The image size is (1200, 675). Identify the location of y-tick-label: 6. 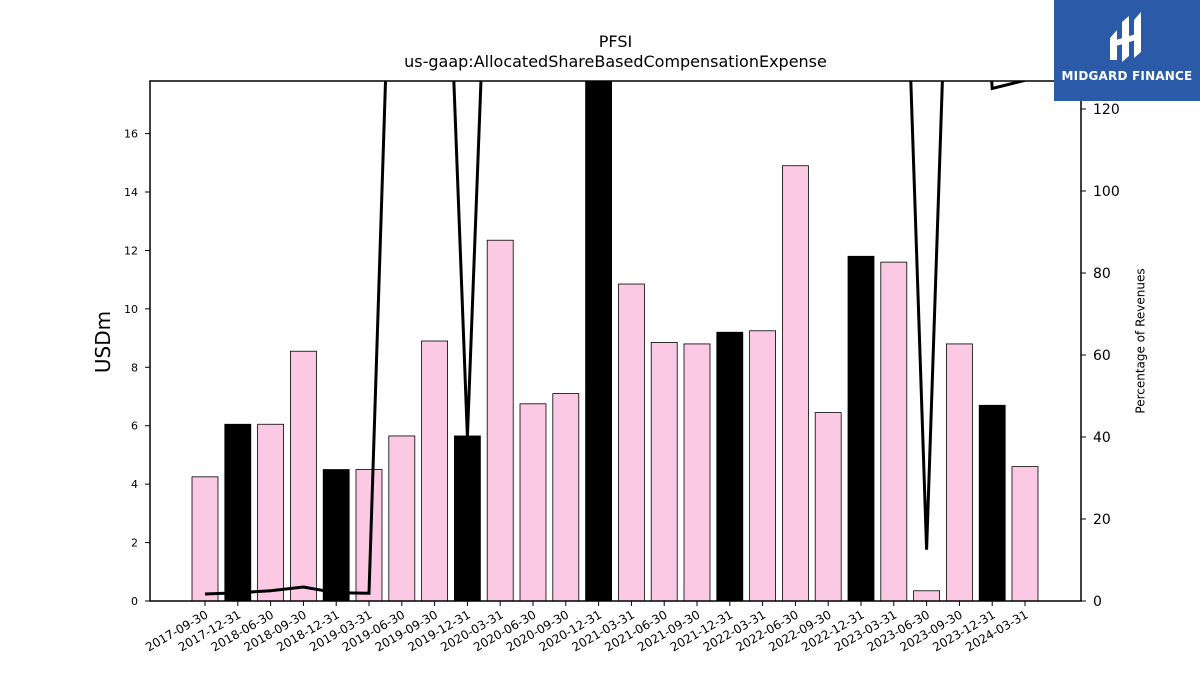
(134, 426).